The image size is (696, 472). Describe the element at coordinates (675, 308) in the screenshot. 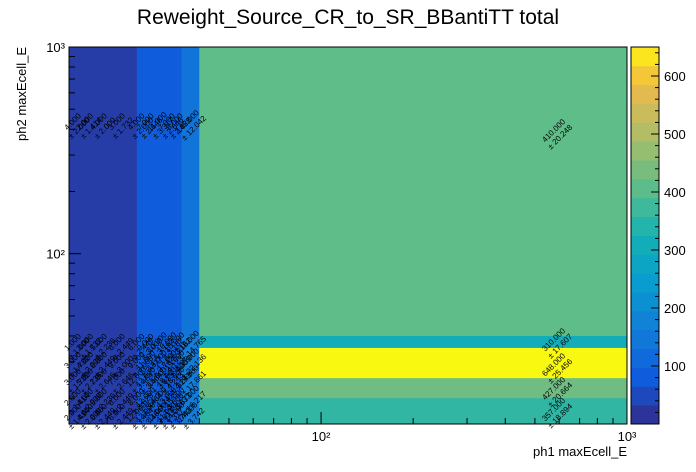

I see `colorbar-tick-label: 200` at that location.